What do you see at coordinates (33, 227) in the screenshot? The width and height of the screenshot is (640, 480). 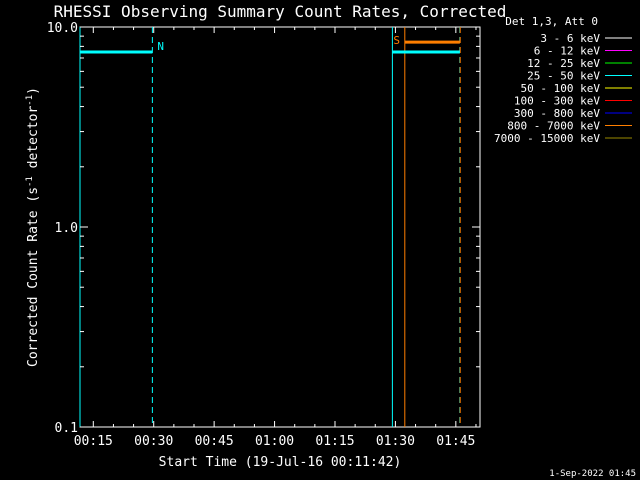 I see `y-axis-label: Corrected Count Rate (s-1 detector-1)` at bounding box center [33, 227].